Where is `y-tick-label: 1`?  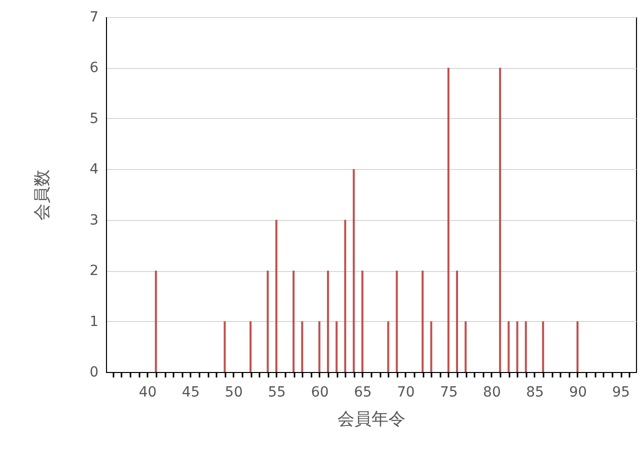 y-tick-label: 1 is located at coordinates (94, 322).